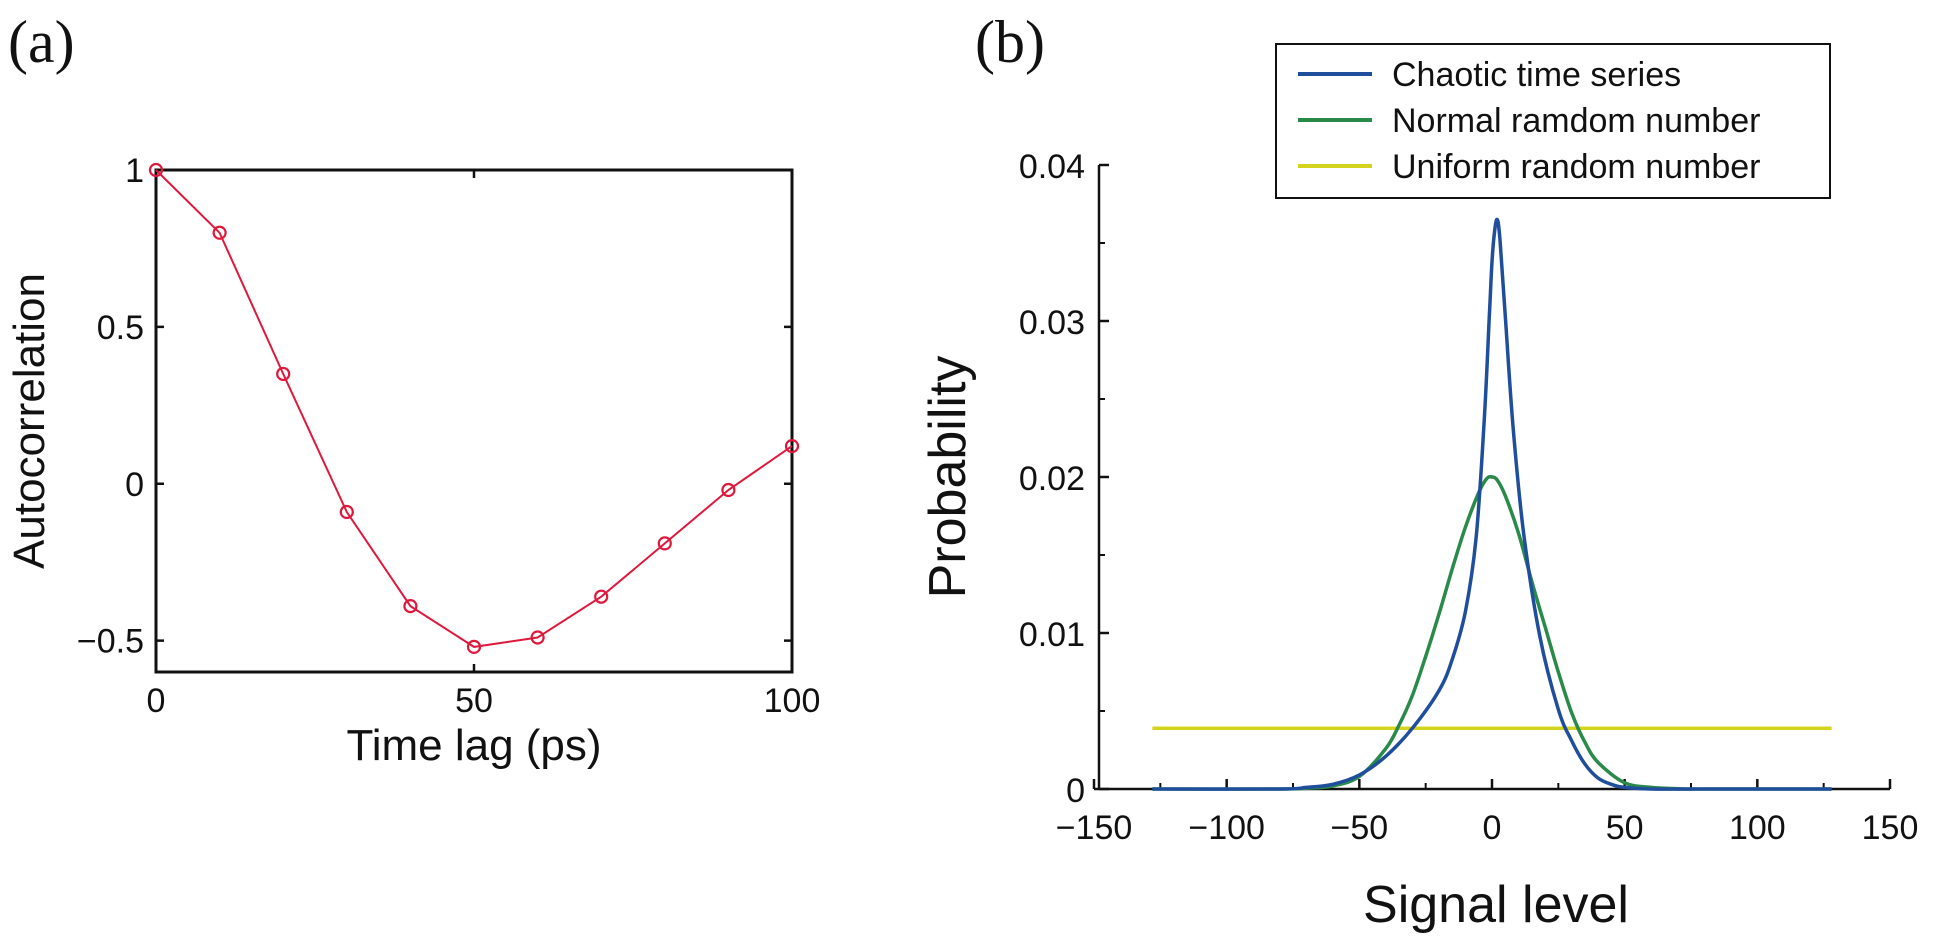  I want to click on panel-b-x-tick-label: 150, so click(1890, 828).